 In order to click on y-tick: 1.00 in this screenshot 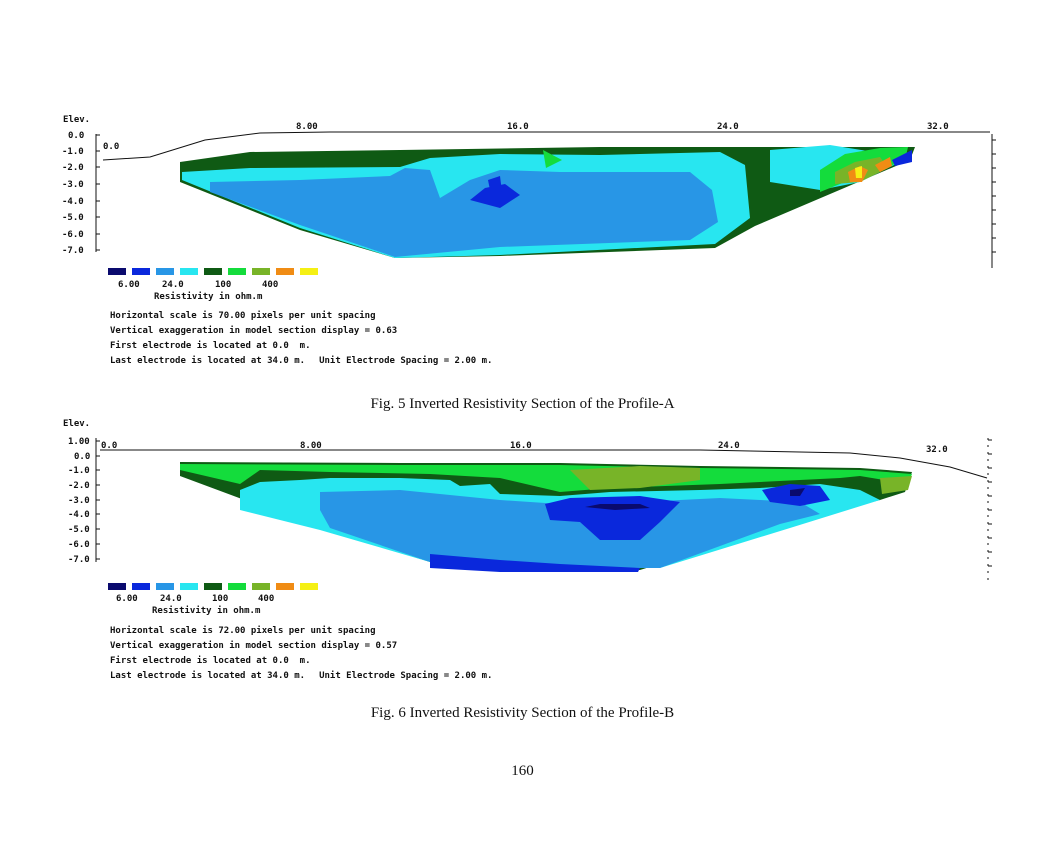, I will do `click(79, 442)`.